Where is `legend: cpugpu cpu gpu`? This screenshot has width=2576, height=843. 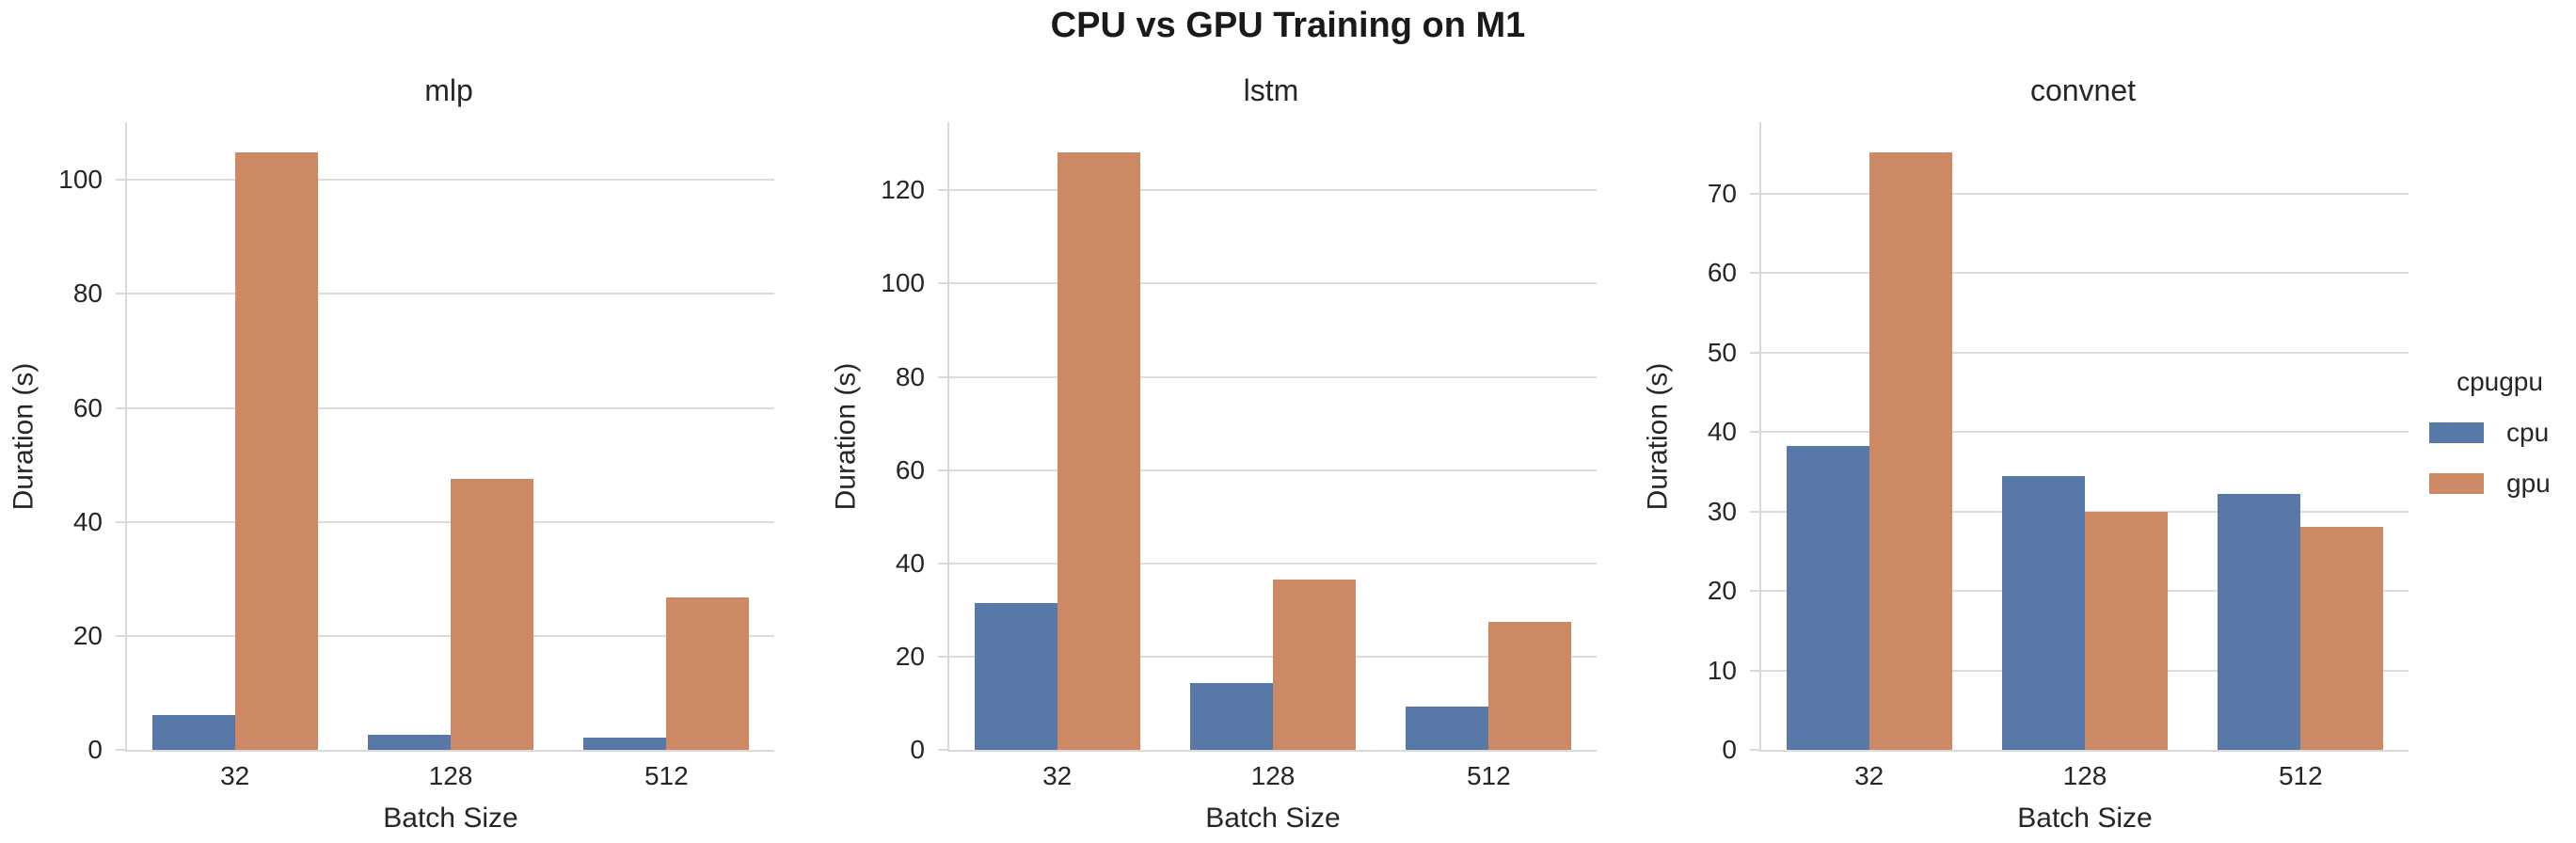 legend: cpugpu cpu gpu is located at coordinates (2500, 433).